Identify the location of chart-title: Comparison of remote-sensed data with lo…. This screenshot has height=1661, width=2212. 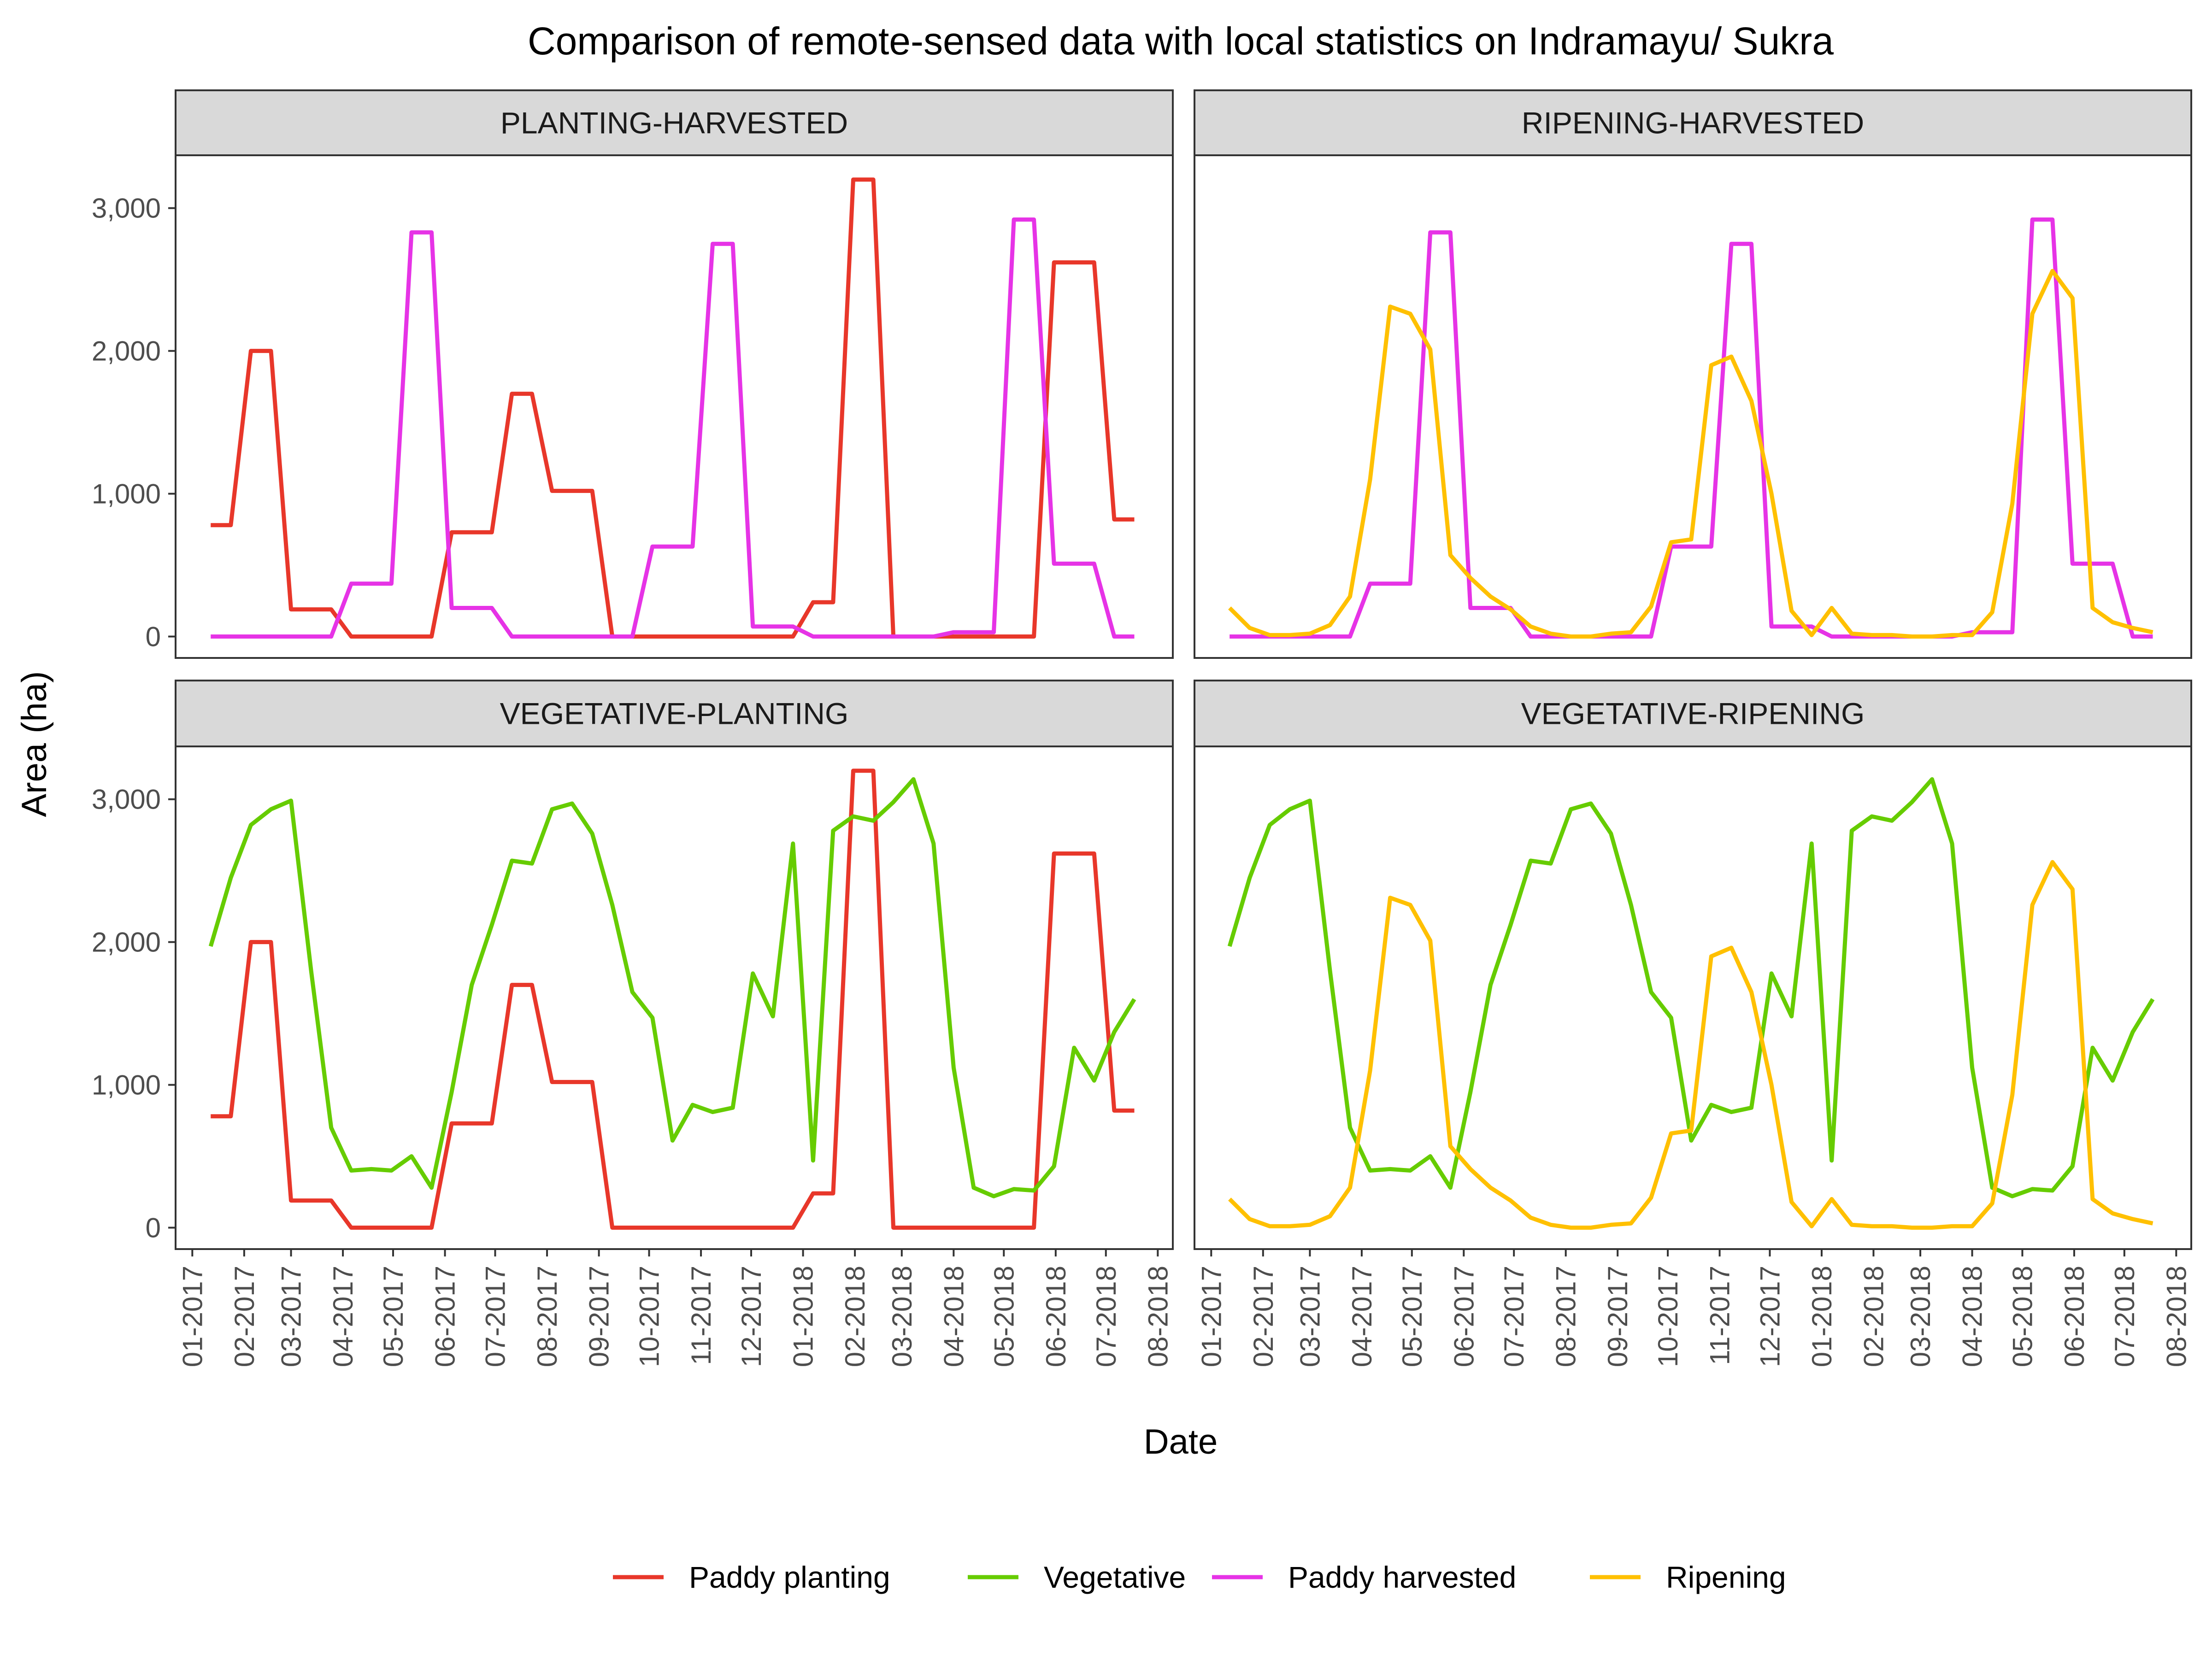
(1181, 41).